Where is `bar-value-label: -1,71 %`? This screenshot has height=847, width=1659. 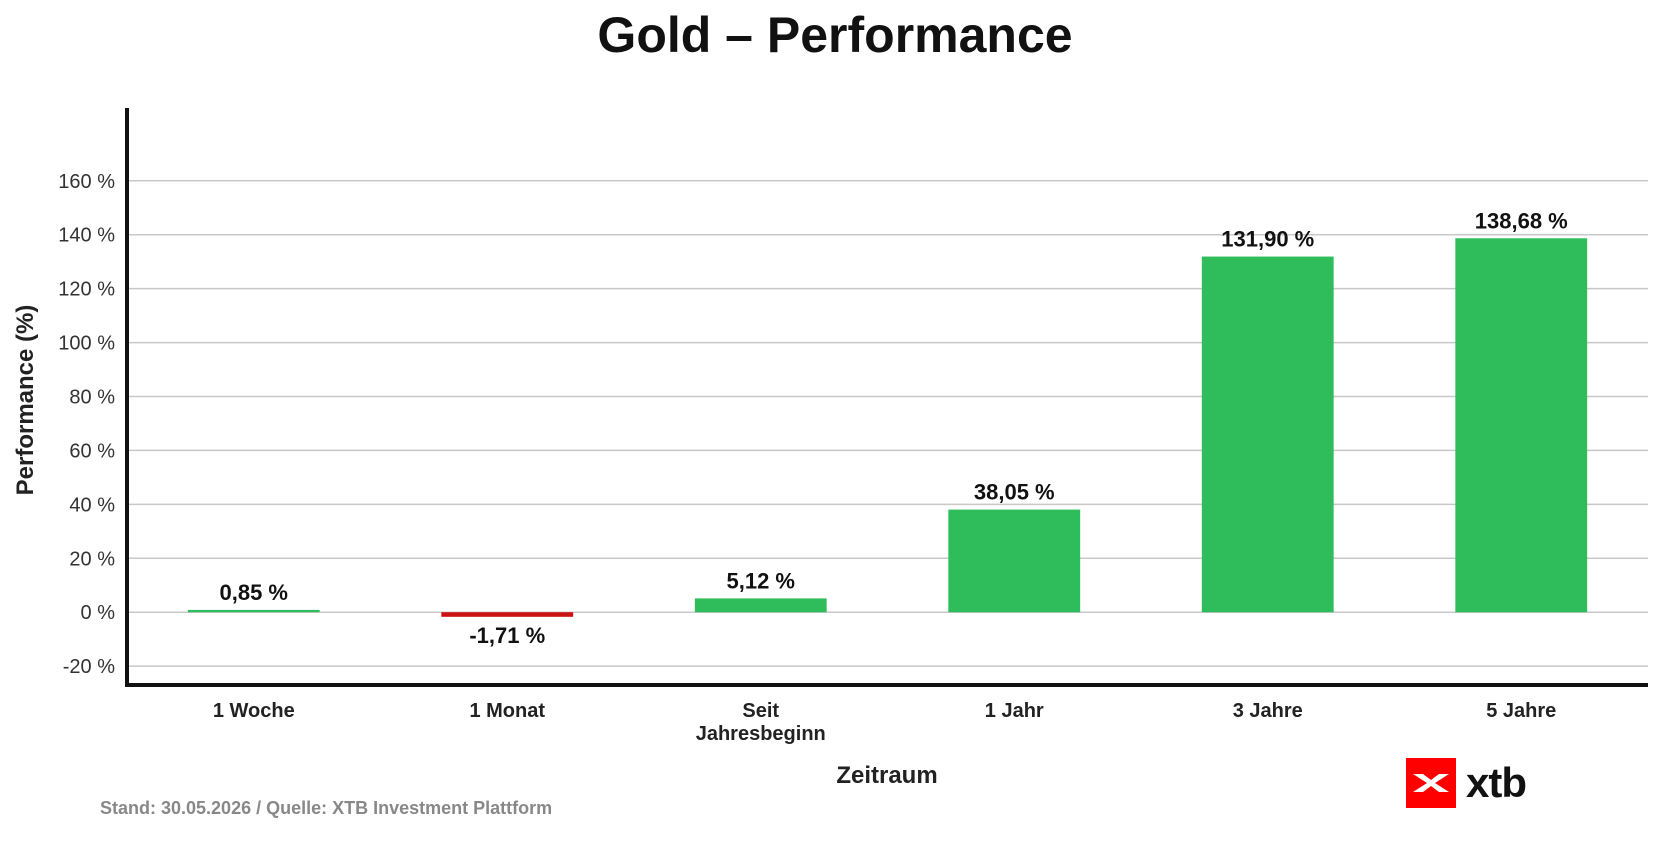
bar-value-label: -1,71 % is located at coordinates (507, 635).